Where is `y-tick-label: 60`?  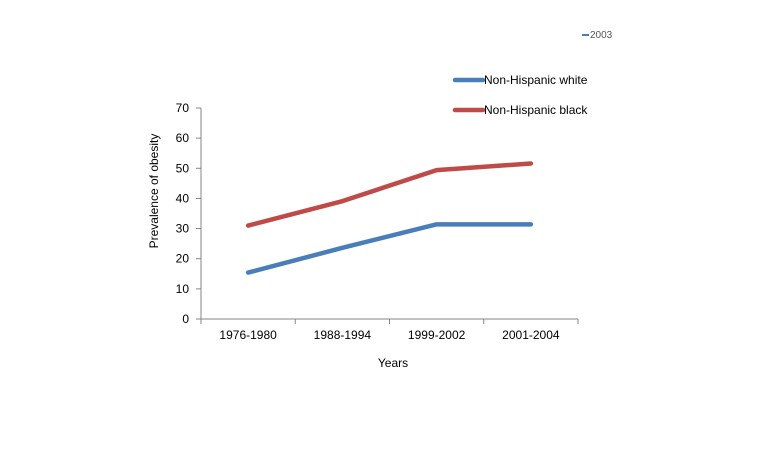 y-tick-label: 60 is located at coordinates (183, 138).